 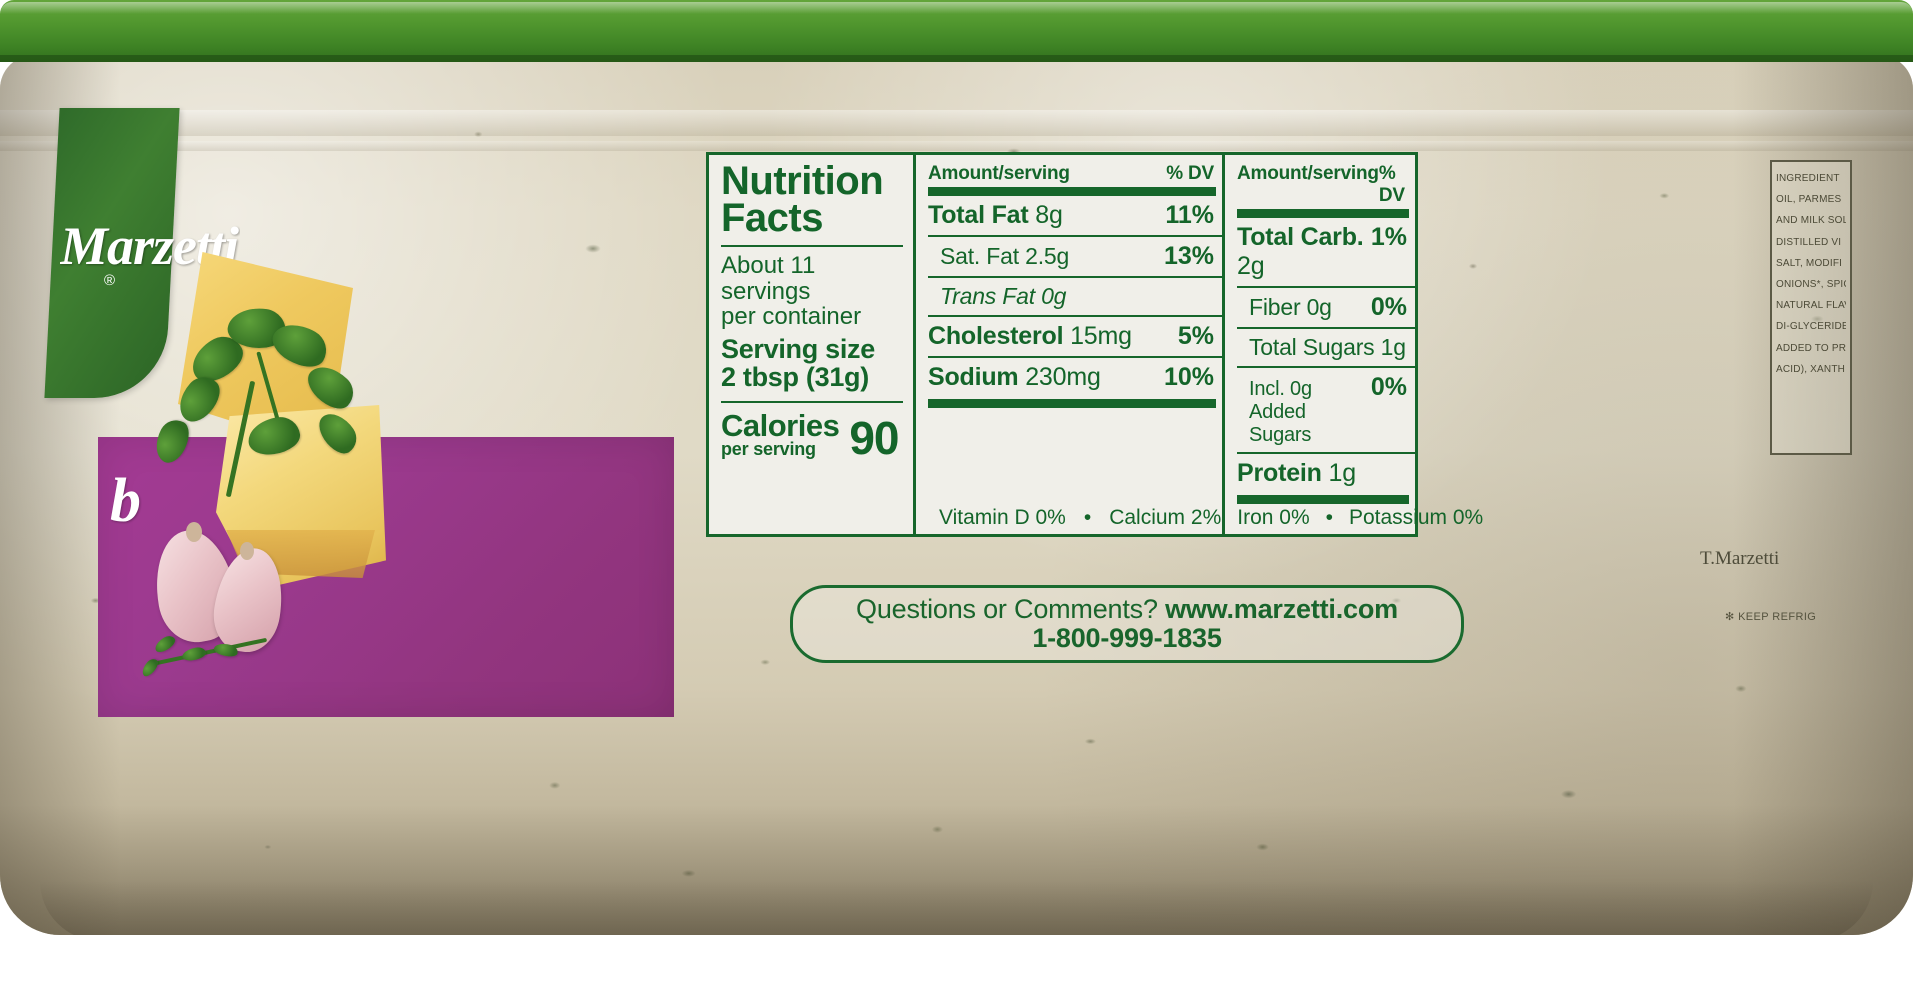 I want to click on nutrient-total-fat: Total Fat 8g, so click(x=995, y=215).